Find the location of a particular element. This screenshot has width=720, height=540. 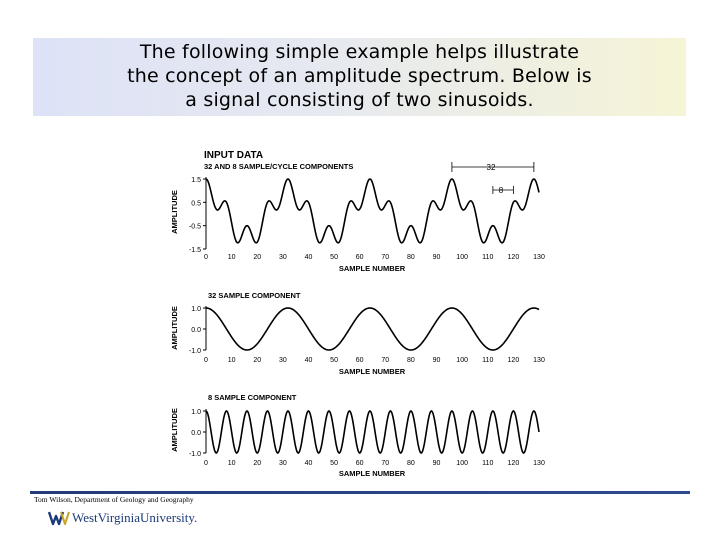

panel3-xtick-label: 40 is located at coordinates (309, 463).